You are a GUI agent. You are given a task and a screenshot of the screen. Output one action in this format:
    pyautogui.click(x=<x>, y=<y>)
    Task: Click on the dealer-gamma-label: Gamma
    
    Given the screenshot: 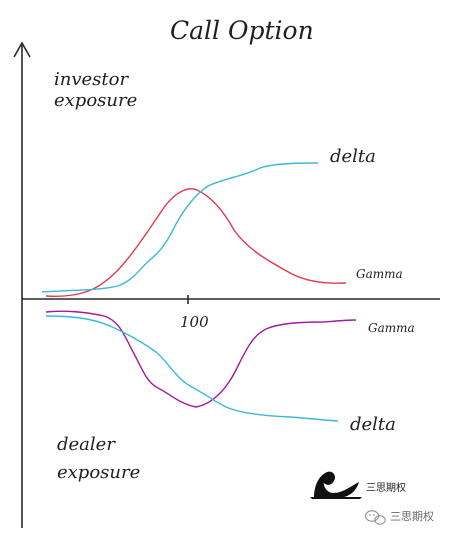 What is the action you would take?
    pyautogui.click(x=391, y=328)
    